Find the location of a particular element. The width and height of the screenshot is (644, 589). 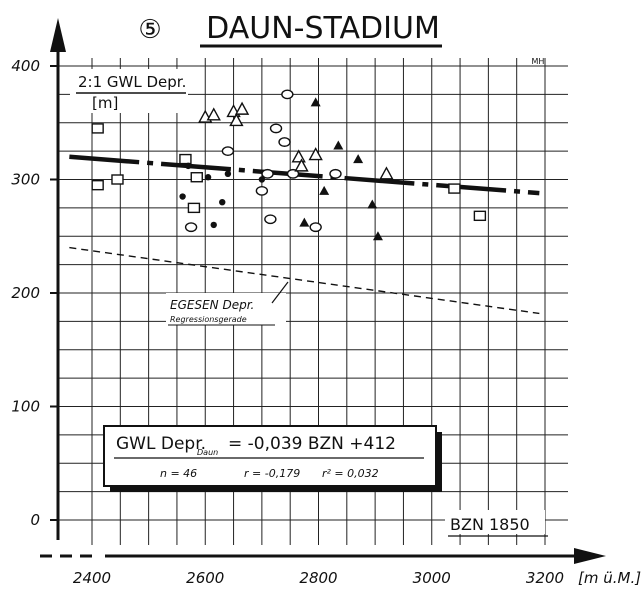

equation-lhs: GWL Depr. is located at coordinates (161, 444).